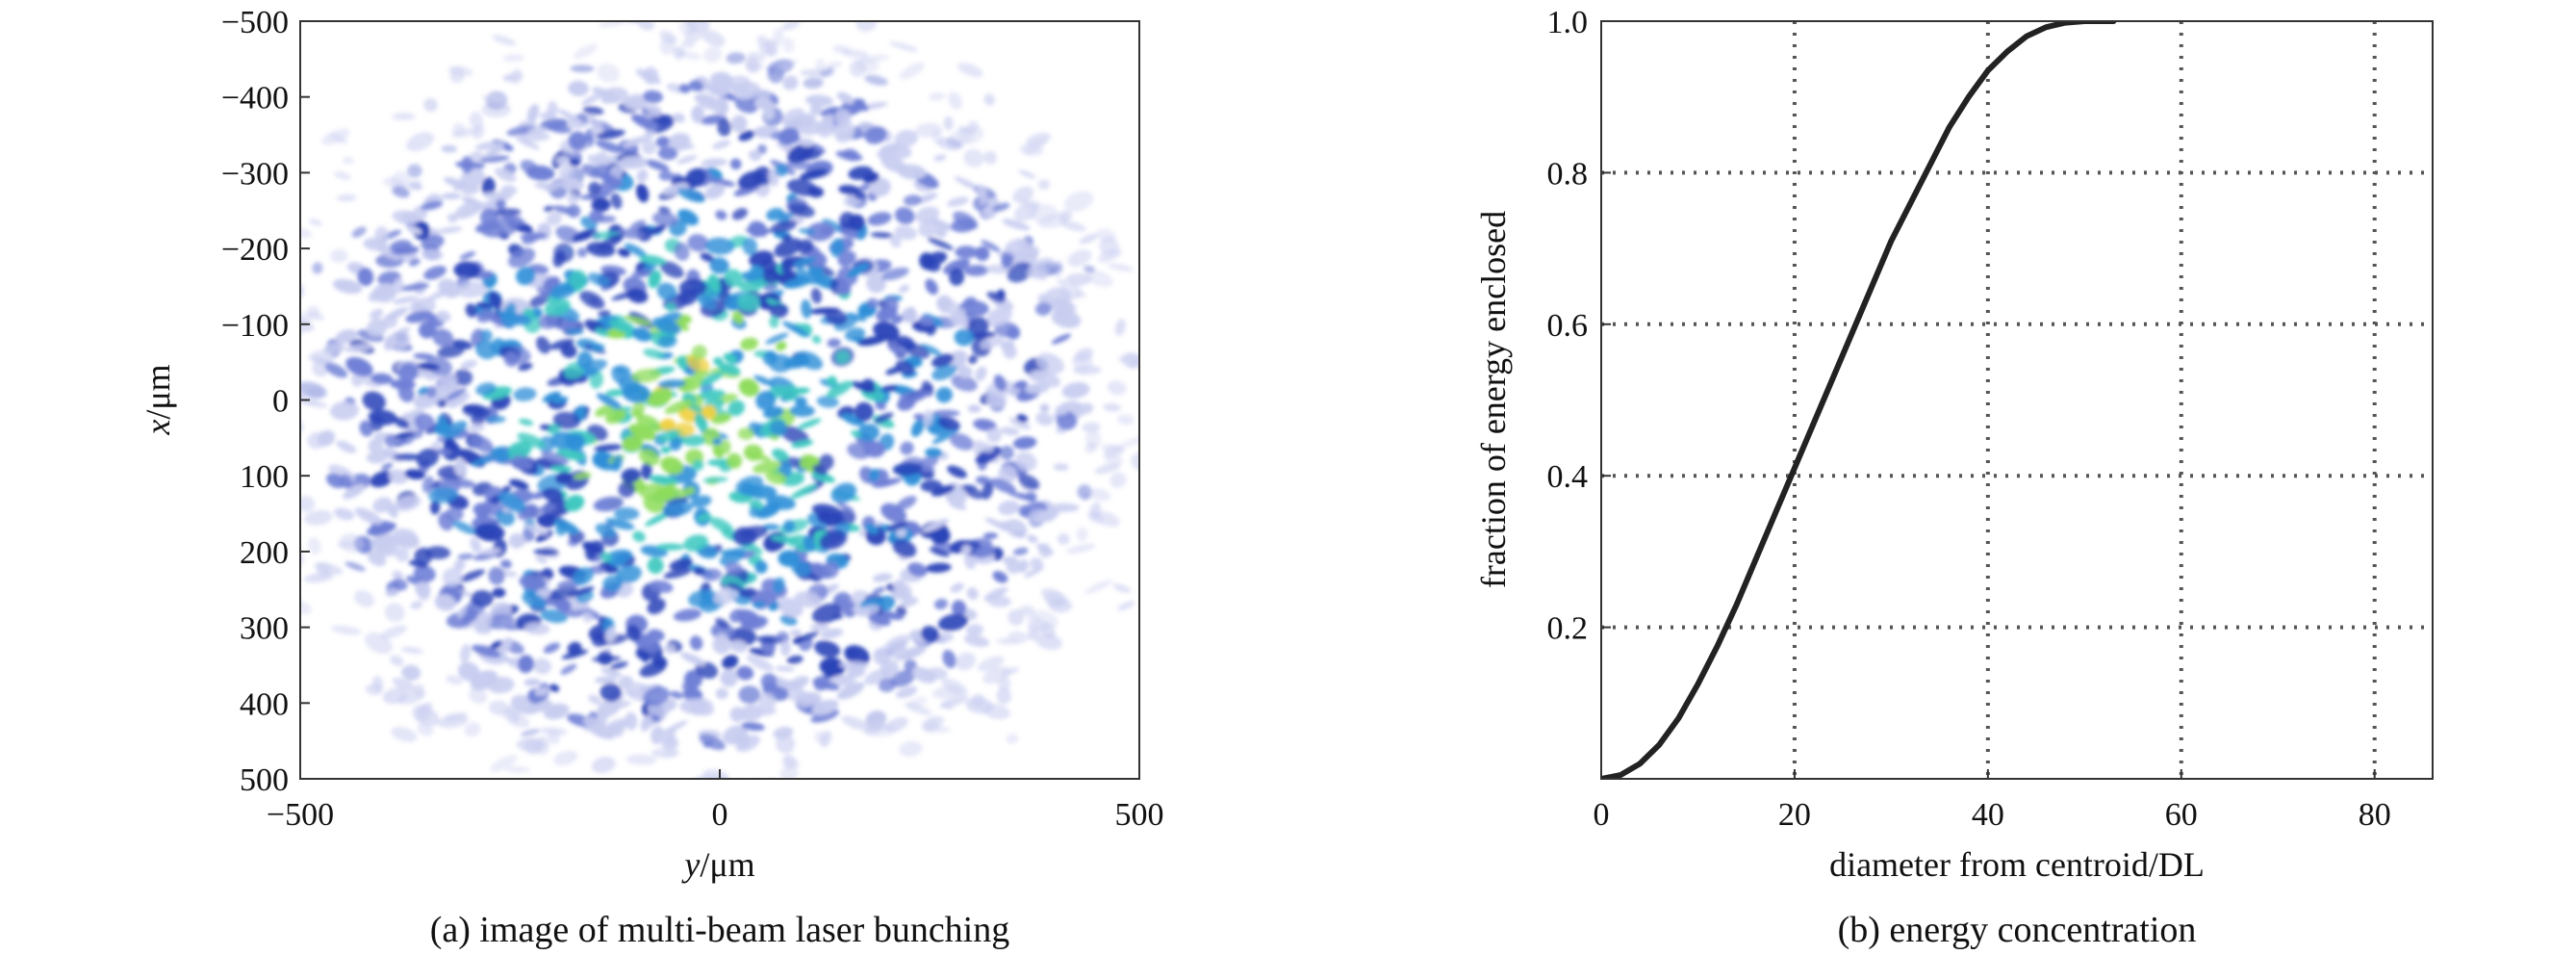 The width and height of the screenshot is (2576, 955). I want to click on panel-a-caption: (a) image of multi-beam laser bunching, so click(720, 930).